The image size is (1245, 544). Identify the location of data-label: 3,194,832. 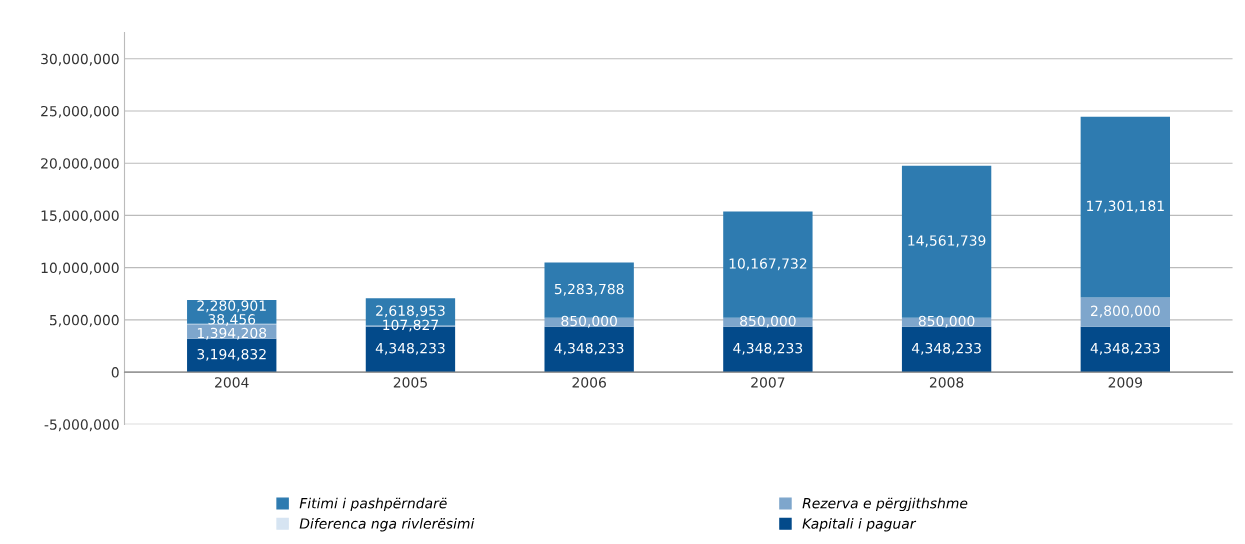
(231, 354).